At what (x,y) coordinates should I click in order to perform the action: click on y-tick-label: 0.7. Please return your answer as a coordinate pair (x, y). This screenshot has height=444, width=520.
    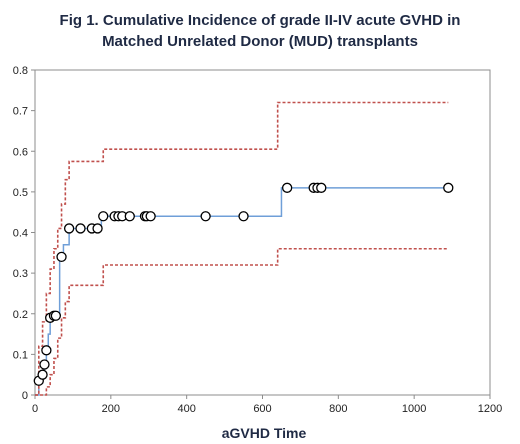
    Looking at the image, I should click on (20, 112).